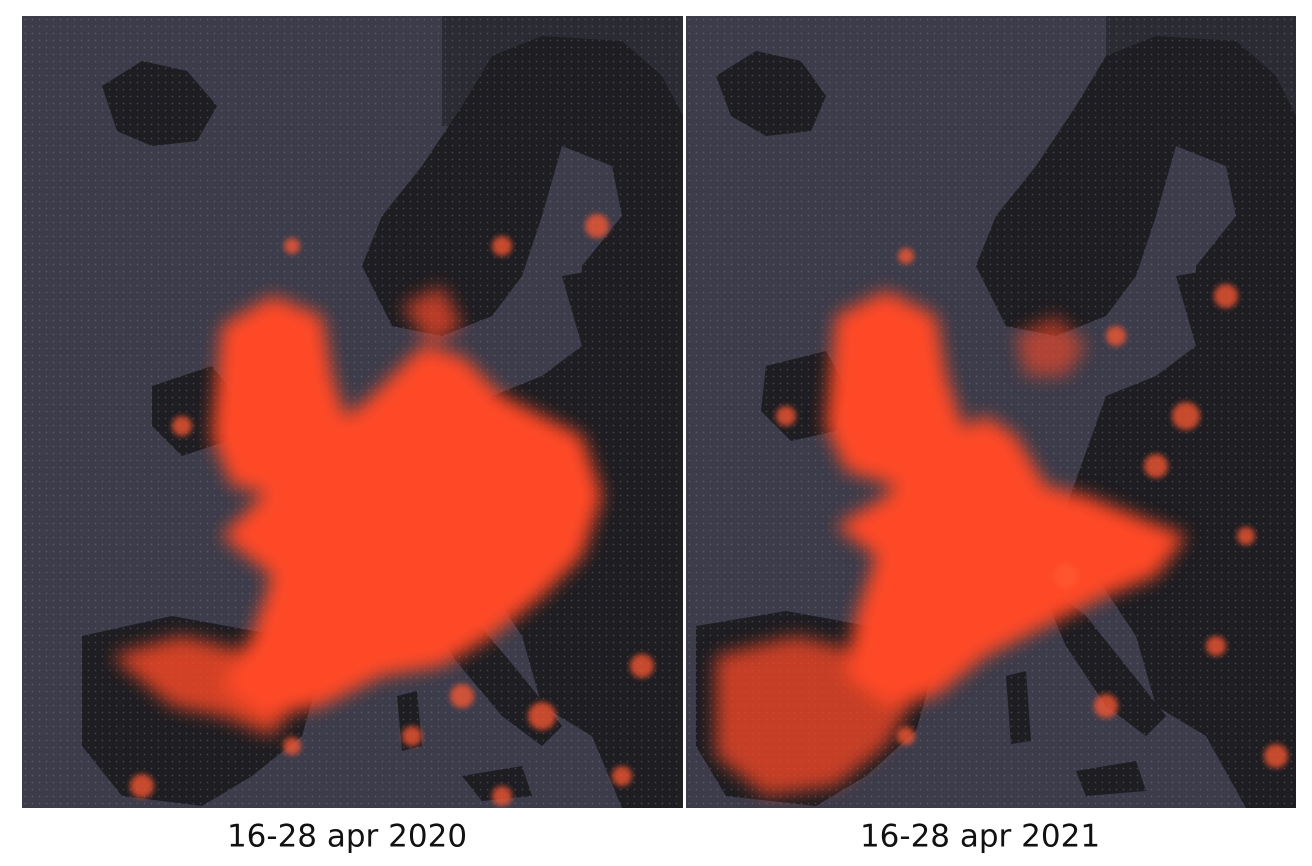 The height and width of the screenshot is (866, 1312). What do you see at coordinates (980, 837) in the screenshot?
I see `caption: 16-28 apr 2021` at bounding box center [980, 837].